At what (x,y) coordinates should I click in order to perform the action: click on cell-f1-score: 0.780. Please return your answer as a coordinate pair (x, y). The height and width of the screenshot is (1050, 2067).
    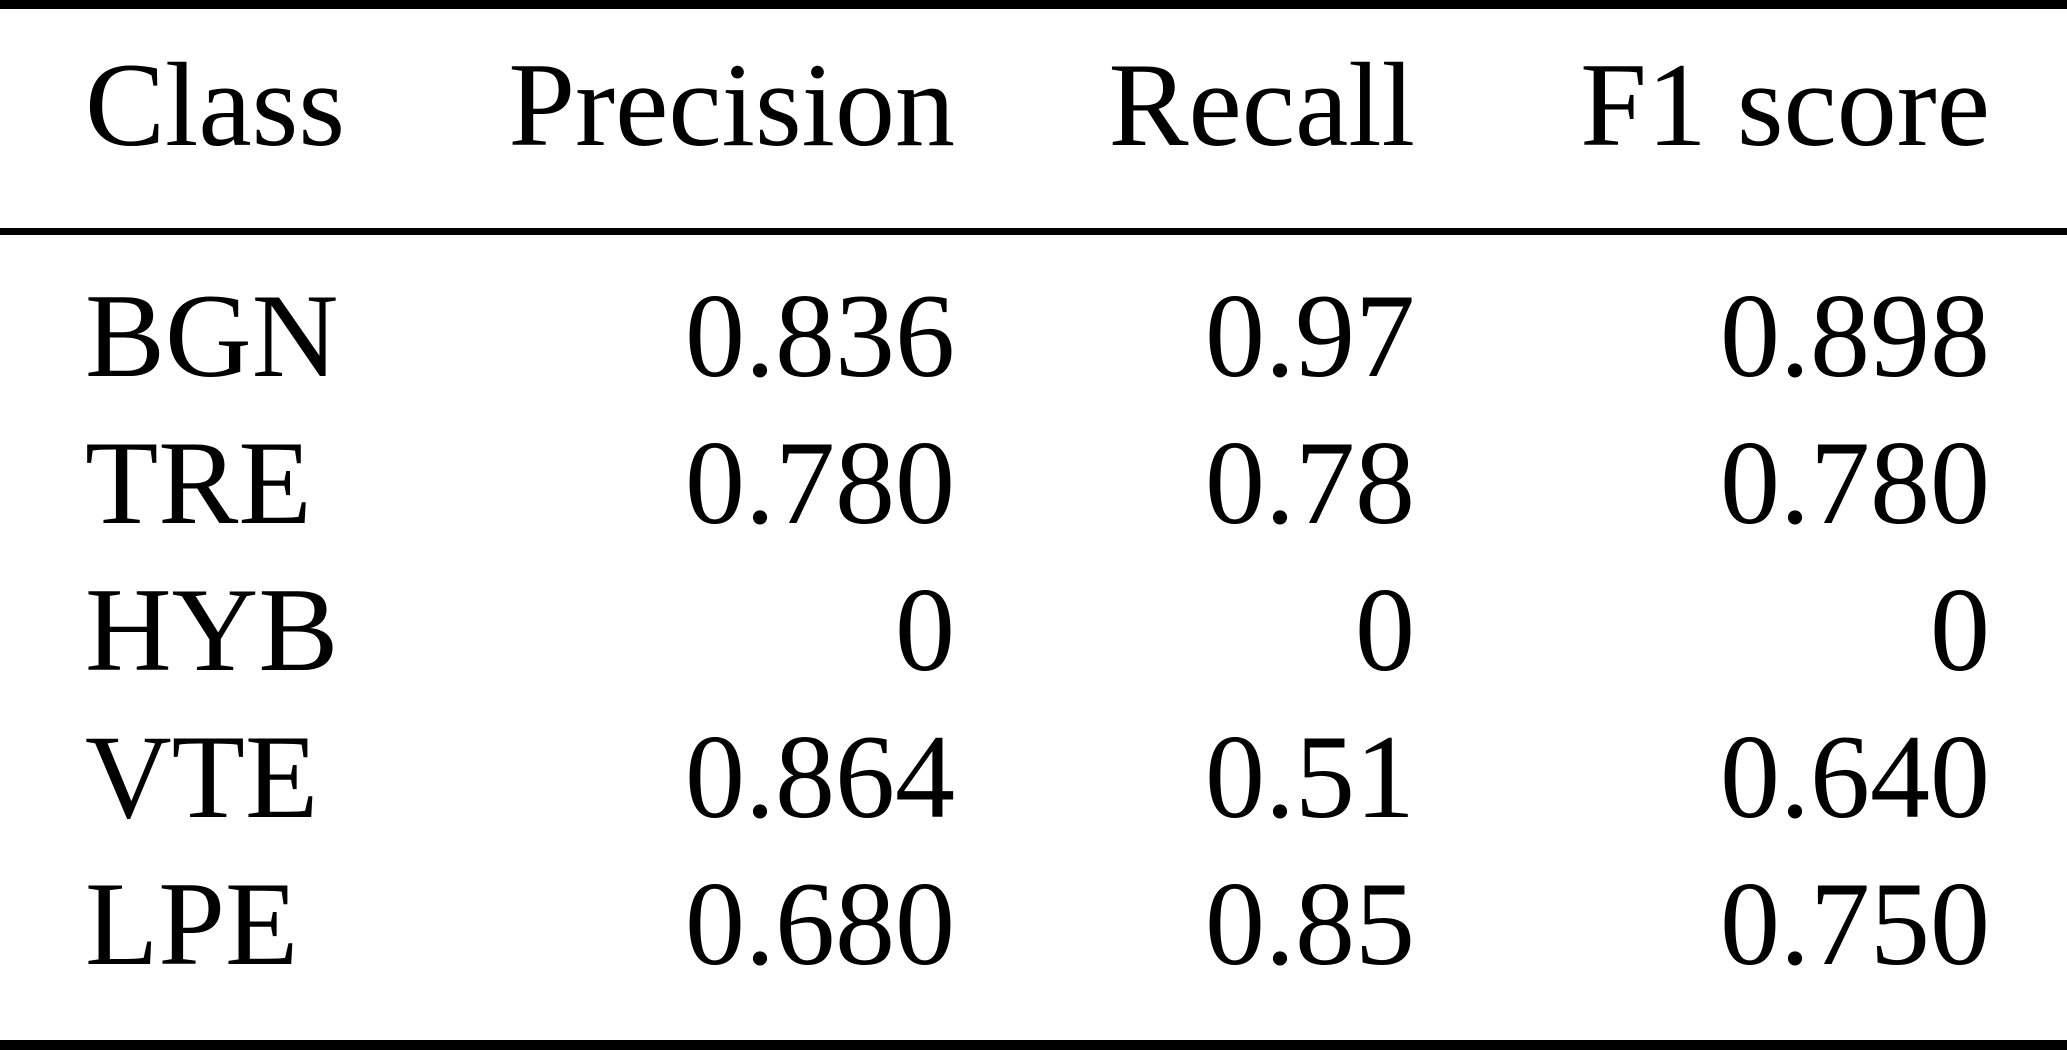
    Looking at the image, I should click on (1855, 482).